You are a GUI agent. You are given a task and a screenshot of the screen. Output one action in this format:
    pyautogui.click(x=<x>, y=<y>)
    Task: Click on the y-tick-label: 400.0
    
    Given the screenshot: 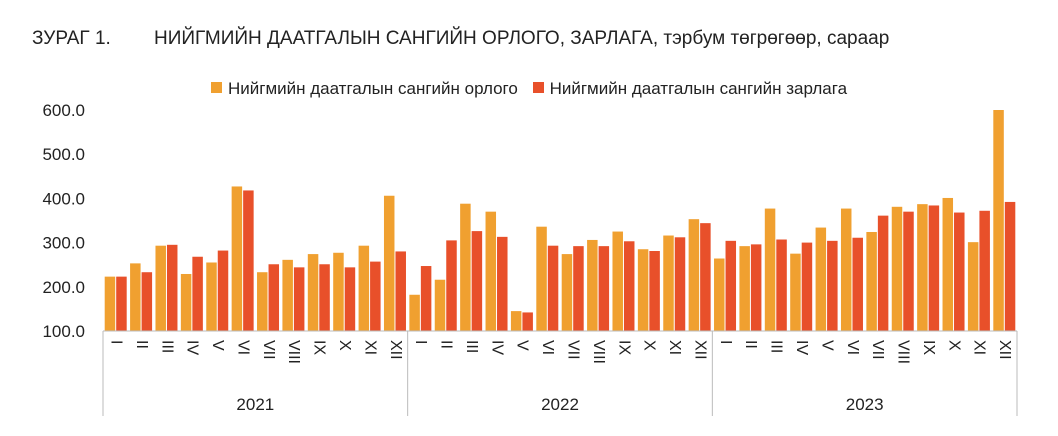 What is the action you would take?
    pyautogui.click(x=63, y=198)
    